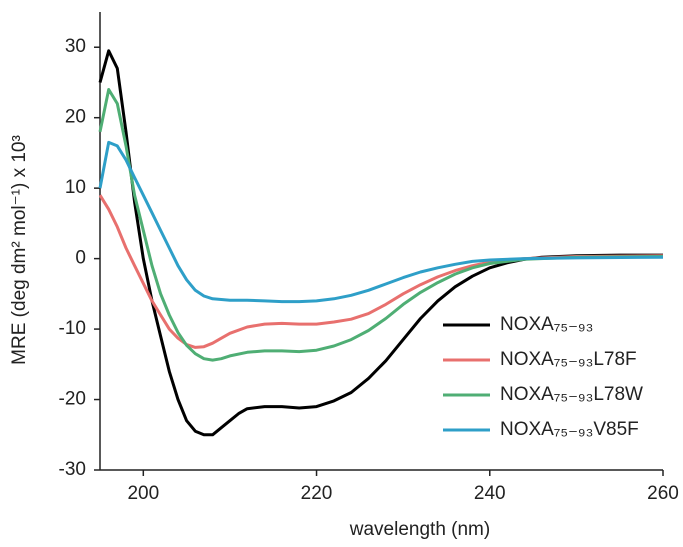 This screenshot has width=683, height=547. Describe the element at coordinates (75, 117) in the screenshot. I see `y-tick-label: 20` at that location.